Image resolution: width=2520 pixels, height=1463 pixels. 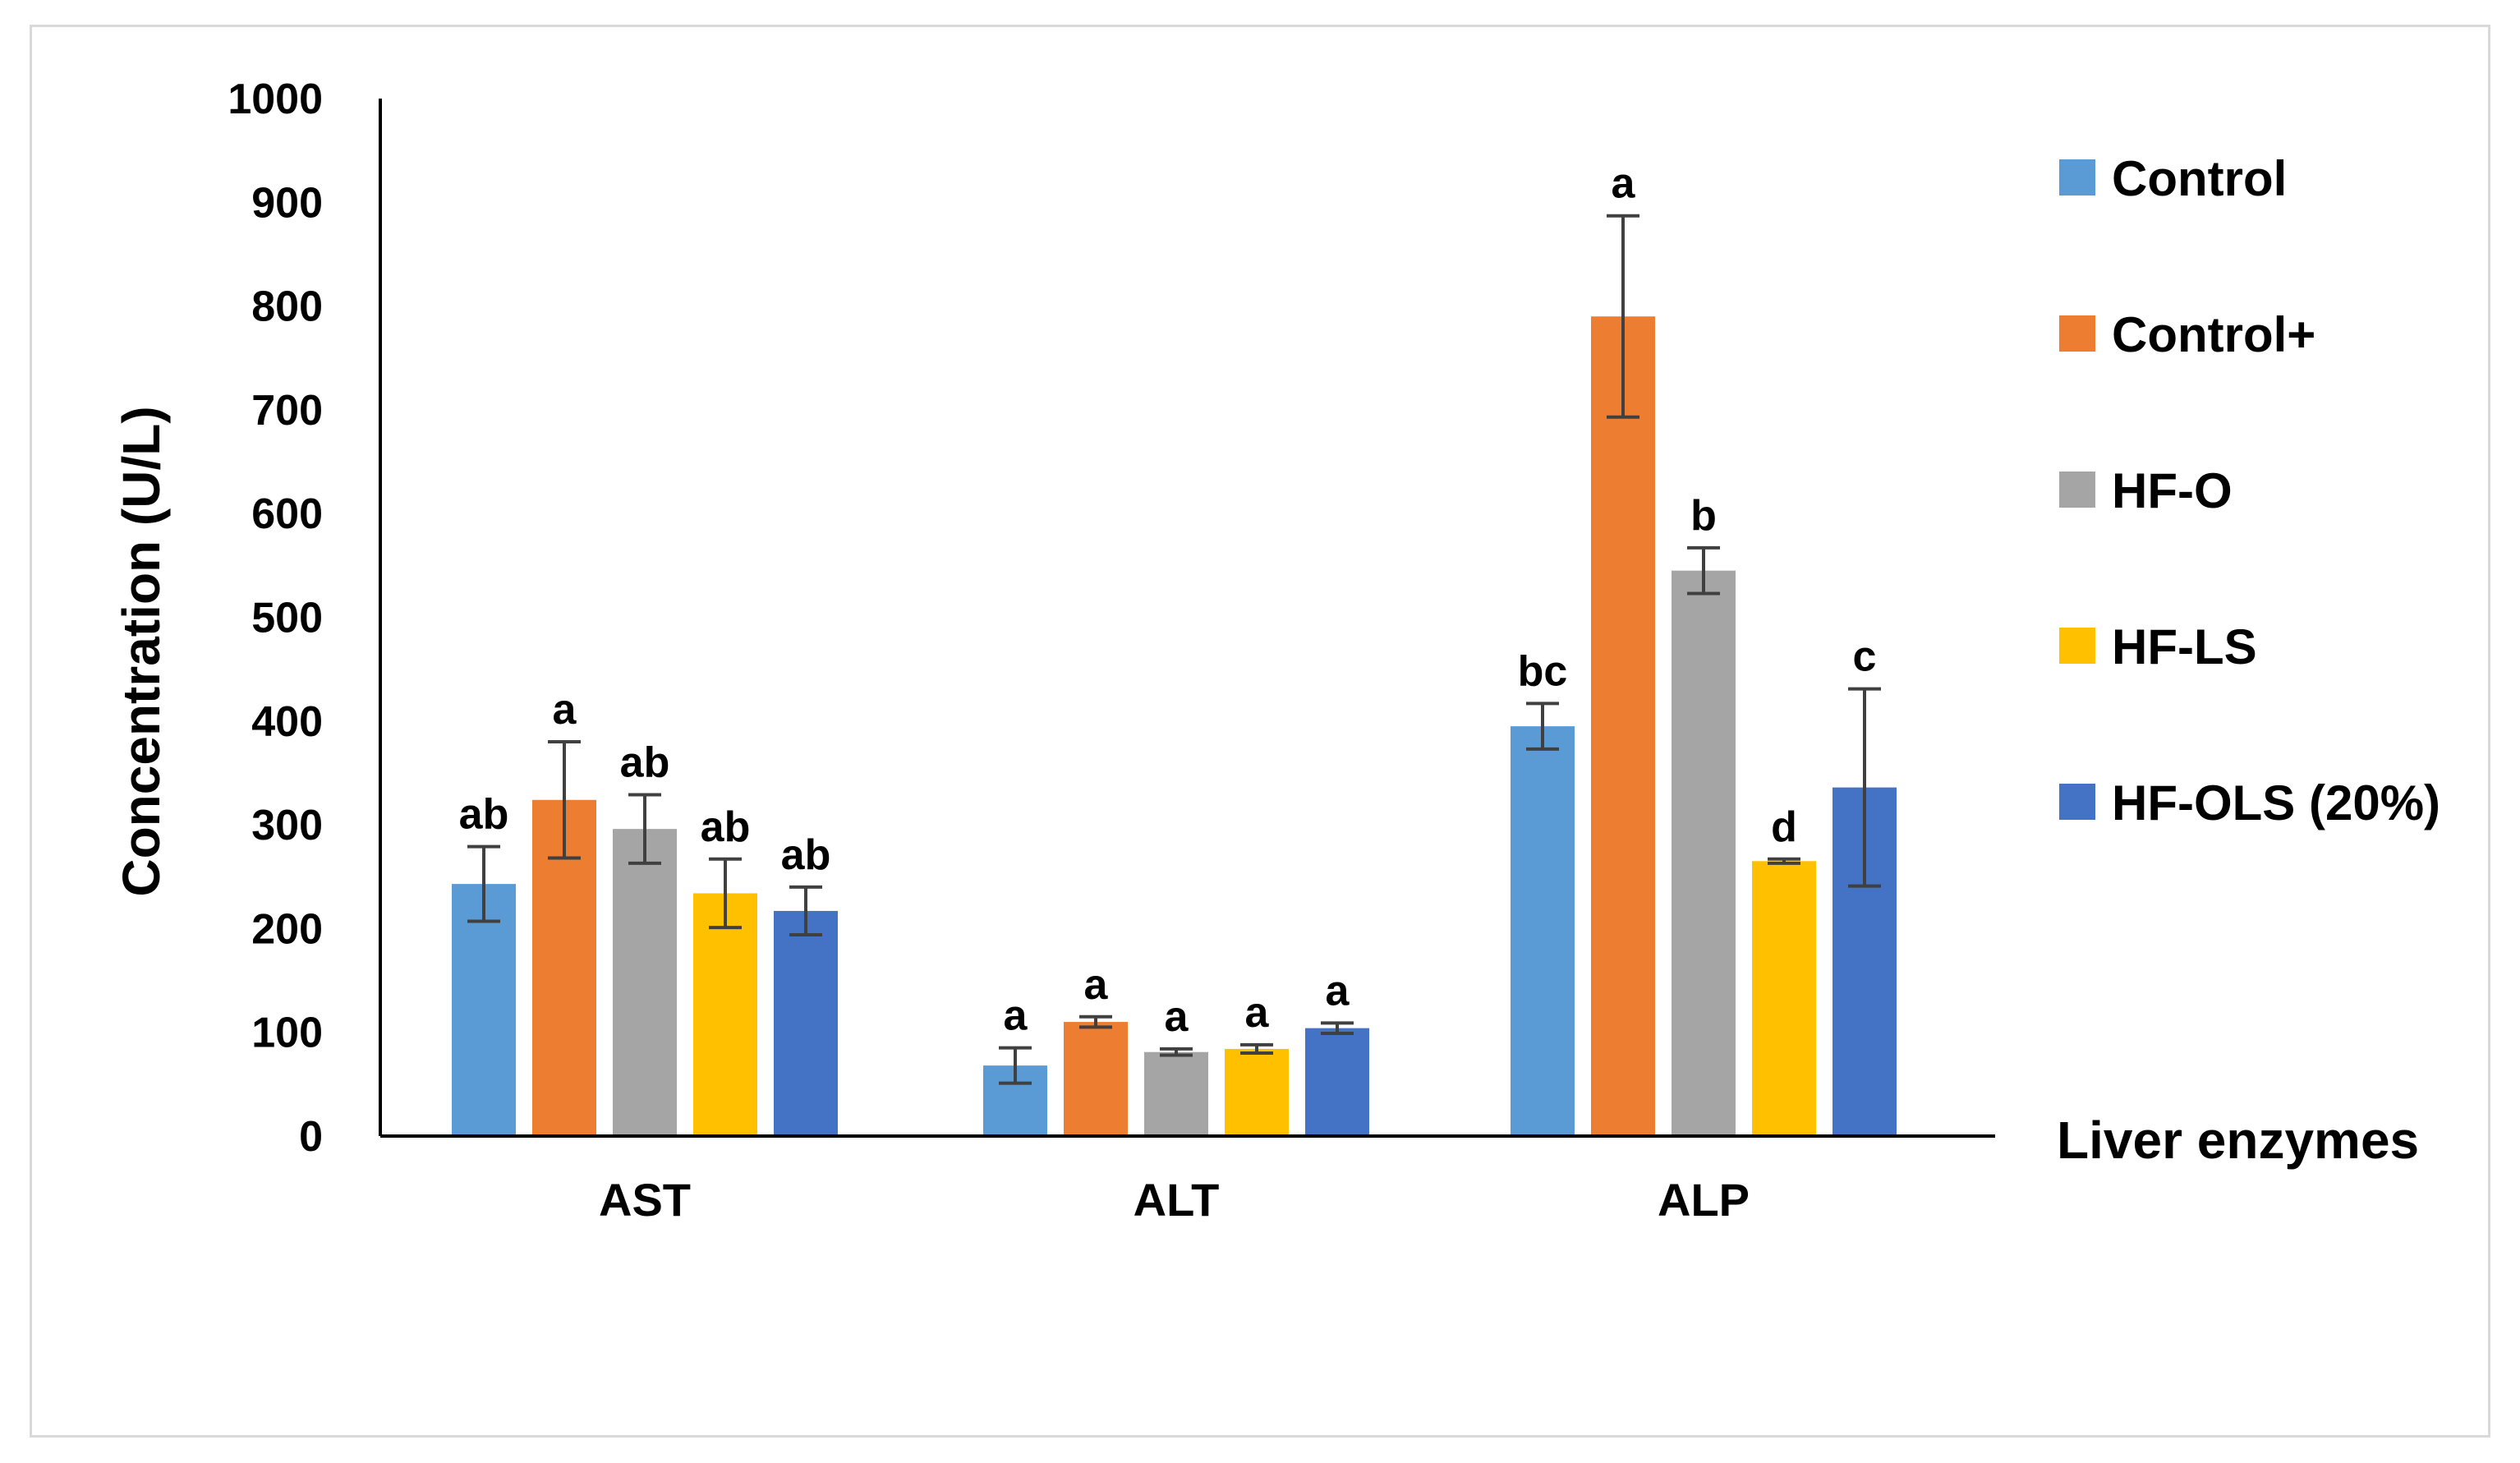 I want to click on legend-label: HF-LS, so click(x=2184, y=646).